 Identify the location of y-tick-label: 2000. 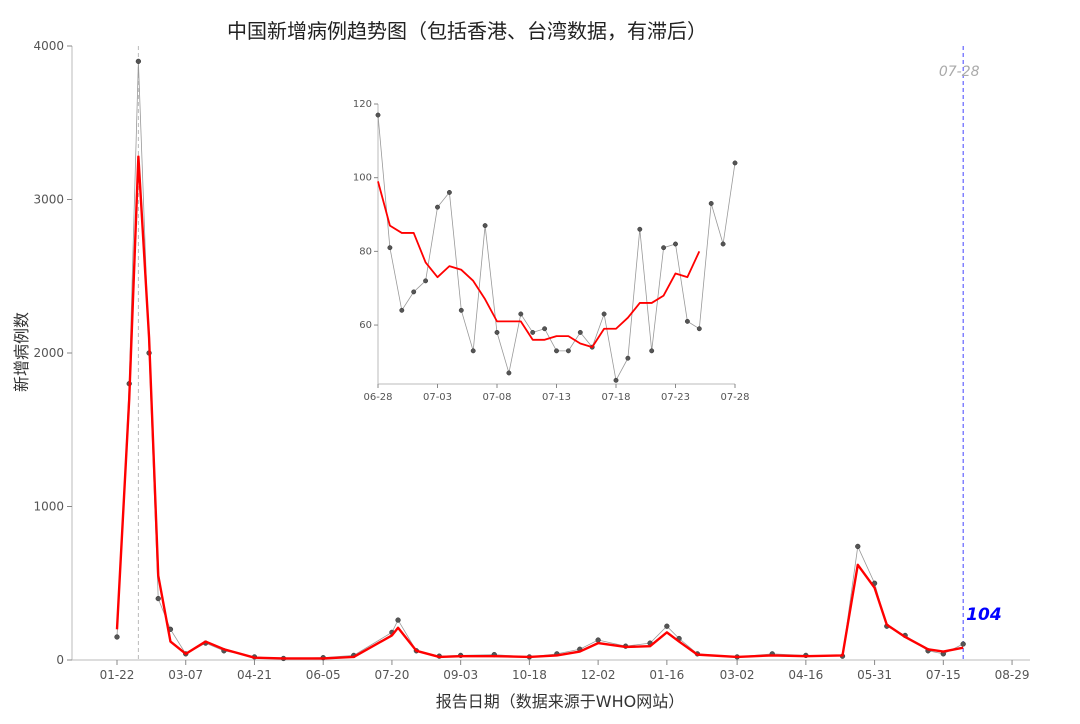
(48, 353).